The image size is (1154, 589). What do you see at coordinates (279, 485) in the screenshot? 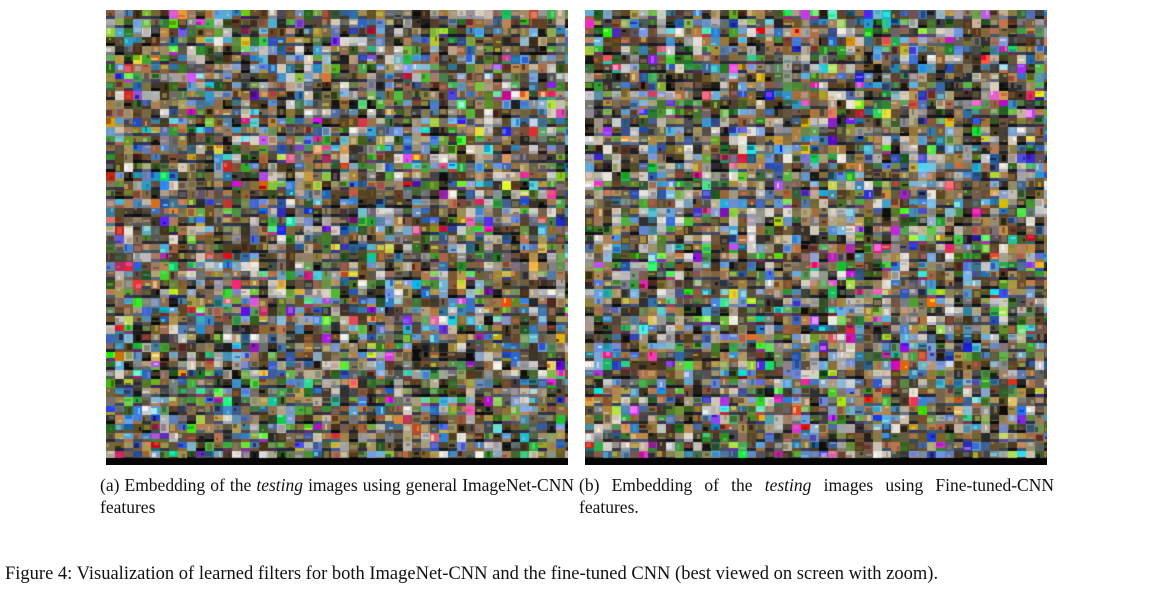
I see `caption-emphasis-a: testing` at bounding box center [279, 485].